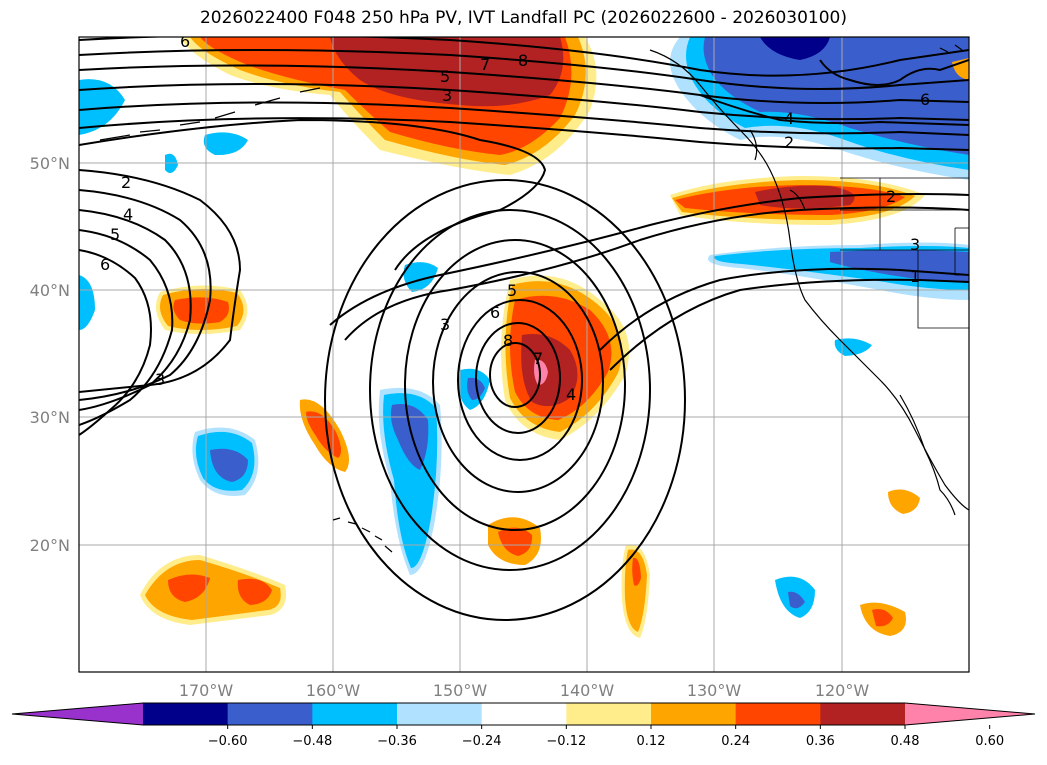 This screenshot has height=765, width=1047. I want to click on lon-label: 120°W, so click(842, 690).